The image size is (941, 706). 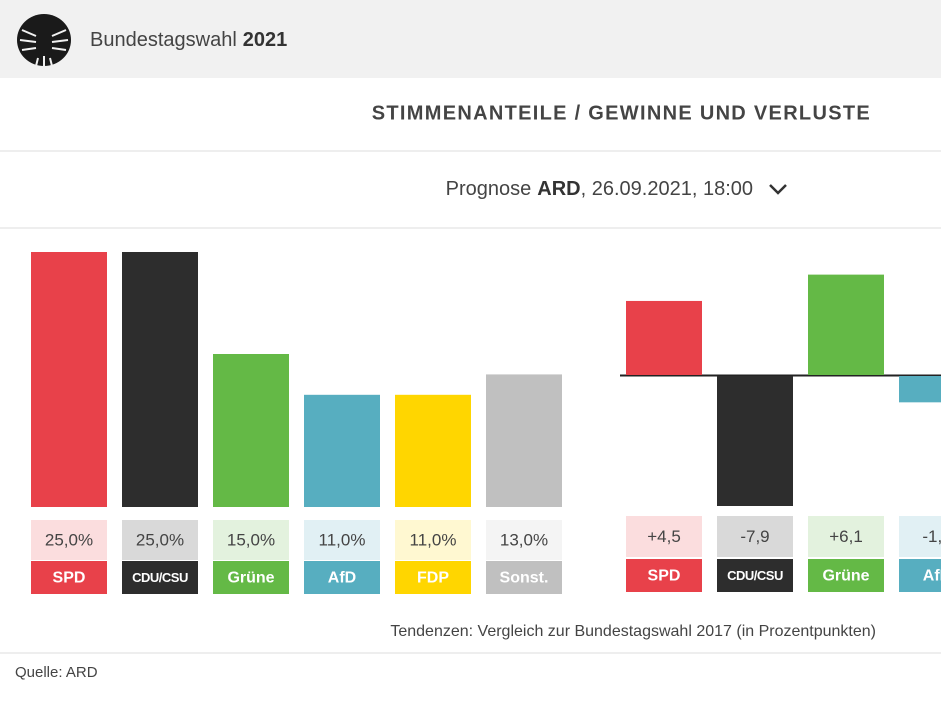 I want to click on value-label: +4,5, so click(x=664, y=536).